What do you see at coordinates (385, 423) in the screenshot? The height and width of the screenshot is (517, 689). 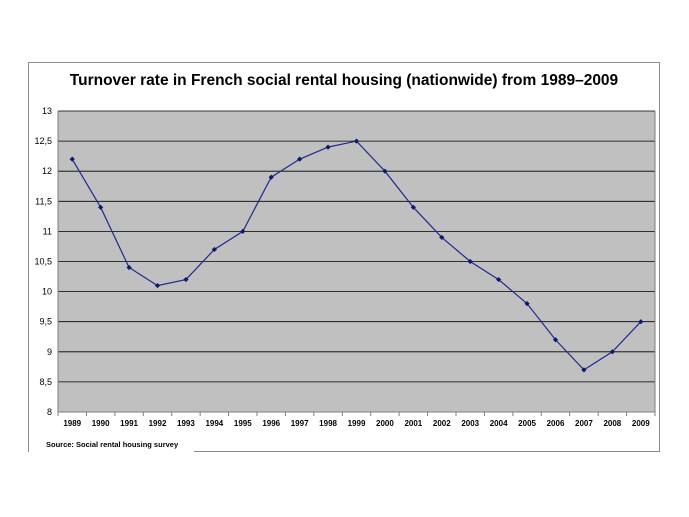 I see `x-tick-label: 2000` at bounding box center [385, 423].